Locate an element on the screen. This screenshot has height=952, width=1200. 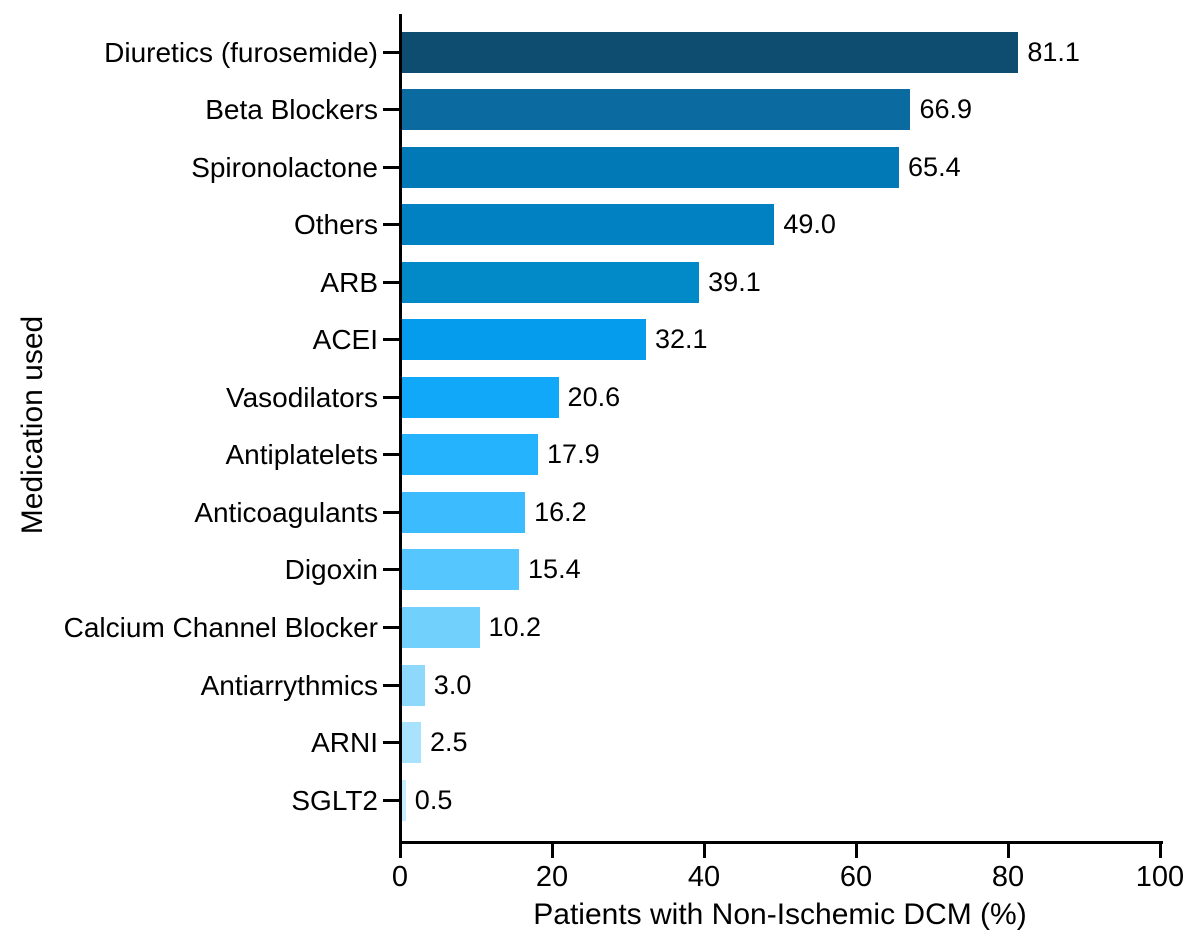
category-label: Vasodilators is located at coordinates (301, 397).